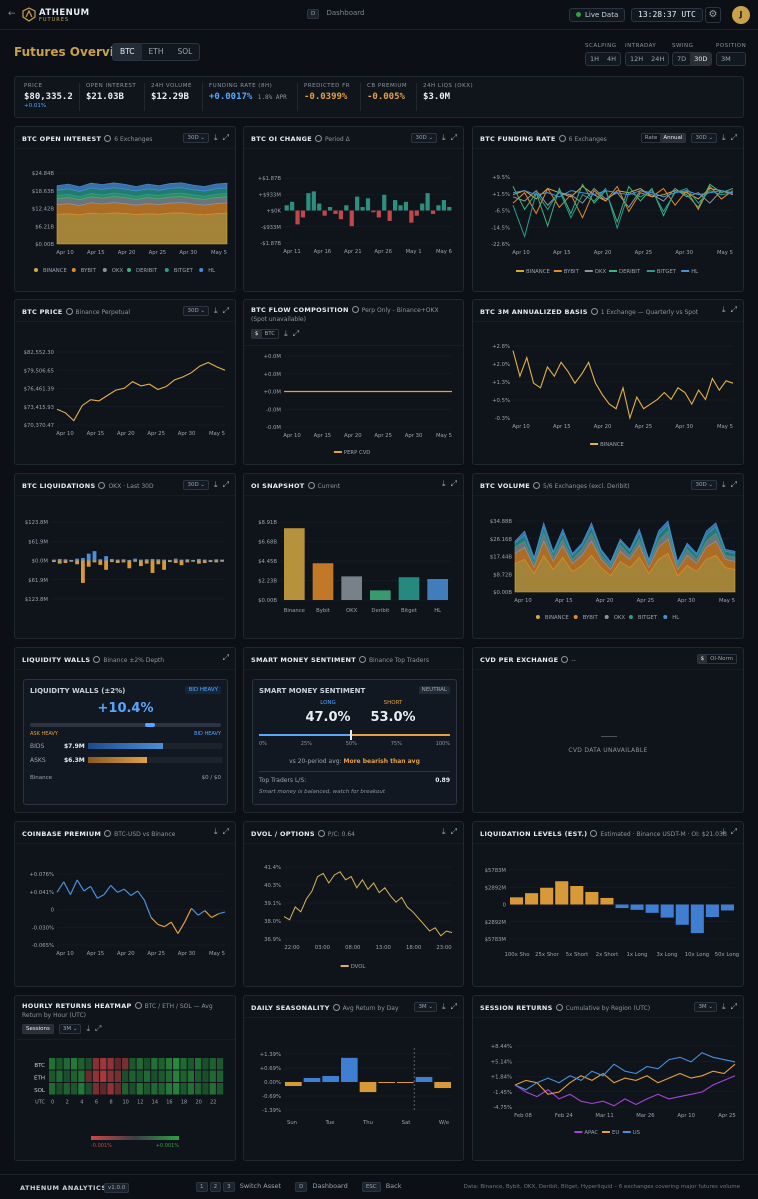 The width and height of the screenshot is (758, 1199). Describe the element at coordinates (595, 59) in the screenshot. I see `timeframe-1h-button: 1H` at that location.